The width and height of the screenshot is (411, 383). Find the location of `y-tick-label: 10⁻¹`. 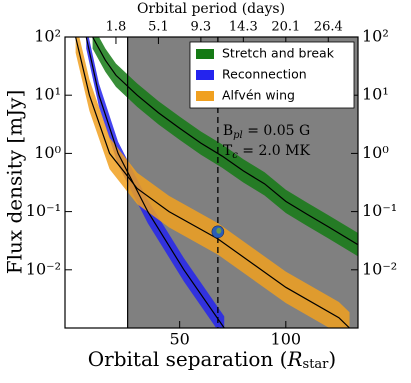

y-tick-label: 10⁻¹ is located at coordinates (43, 210).